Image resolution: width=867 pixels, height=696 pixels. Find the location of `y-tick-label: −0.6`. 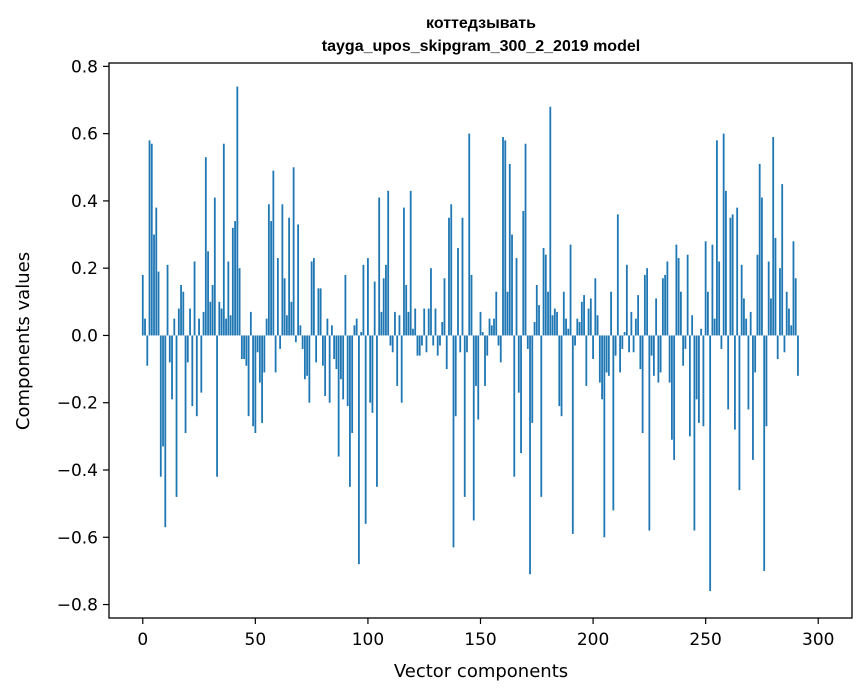

y-tick-label: −0.6 is located at coordinates (77, 538).